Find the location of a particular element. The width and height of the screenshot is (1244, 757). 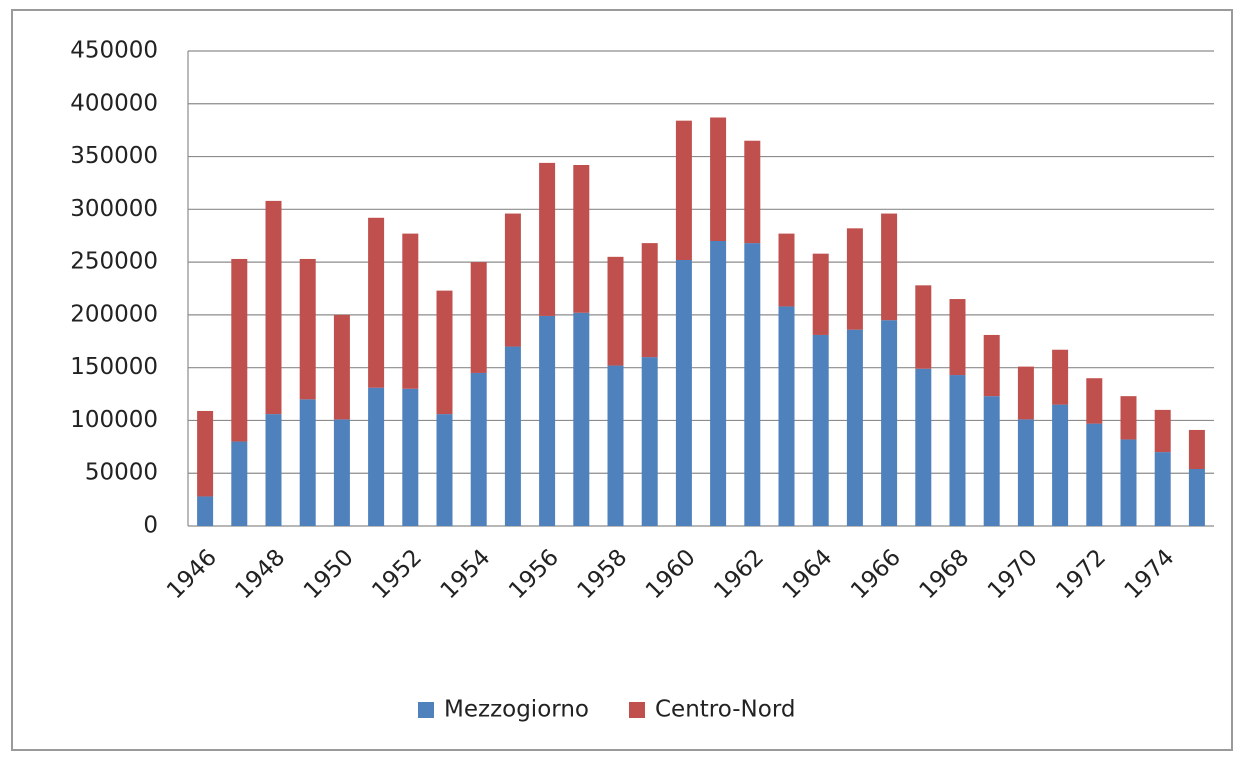

y-tick-label: 250000 is located at coordinates (114, 262).